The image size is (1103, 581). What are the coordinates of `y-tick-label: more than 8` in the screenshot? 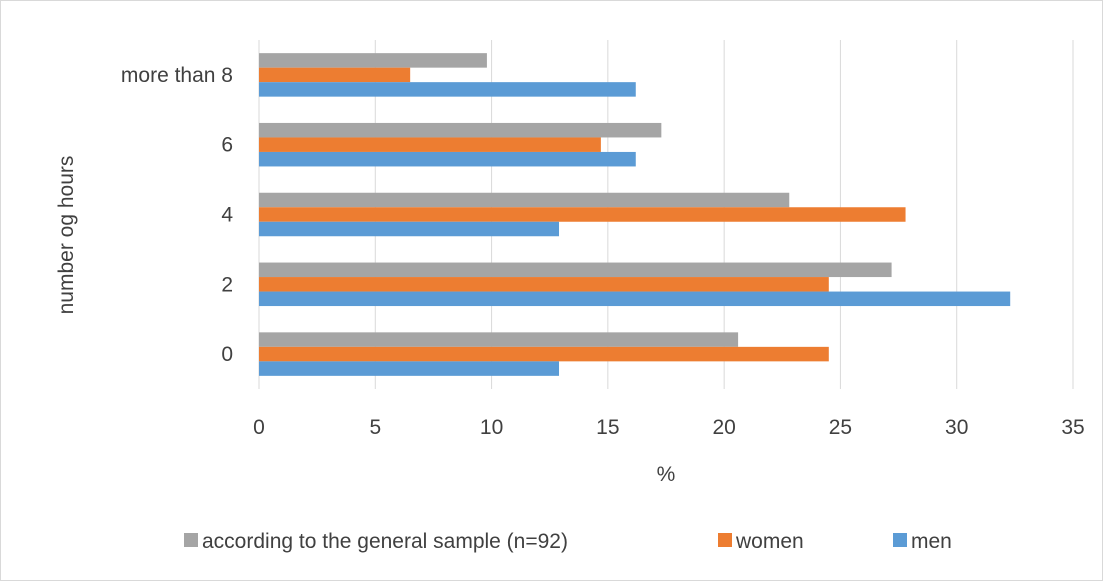 It's located at (177, 75).